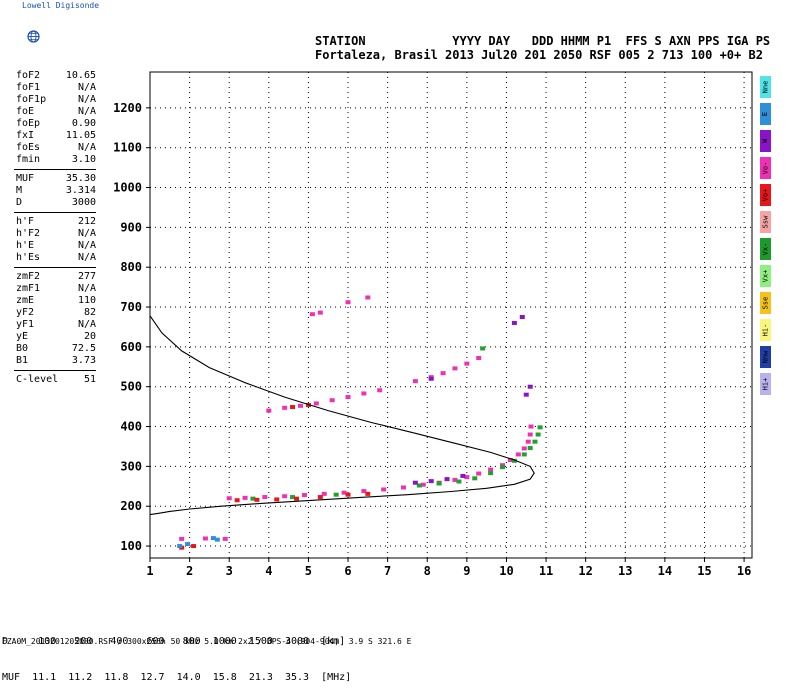 The width and height of the screenshot is (800, 696). I want to click on x-tick-label: 11, so click(546, 571).